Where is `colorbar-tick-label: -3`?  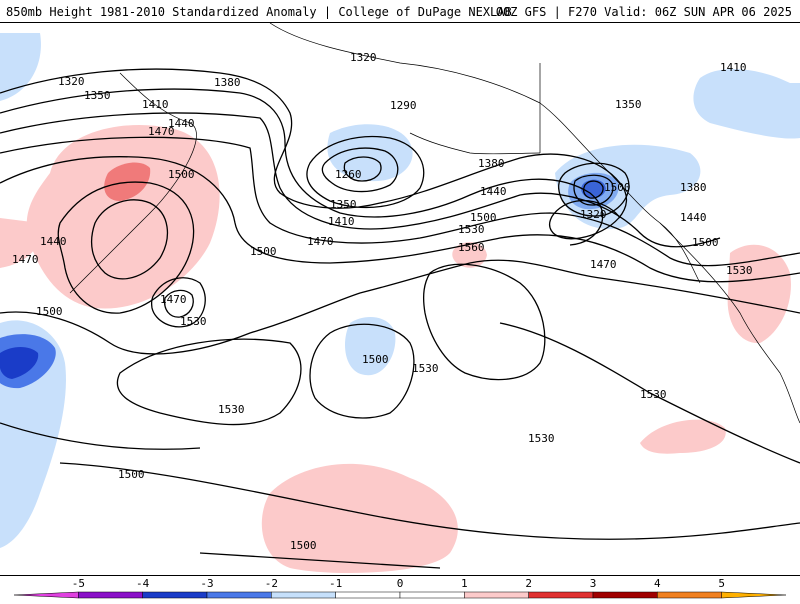 colorbar-tick-label: -3 is located at coordinates (206, 583).